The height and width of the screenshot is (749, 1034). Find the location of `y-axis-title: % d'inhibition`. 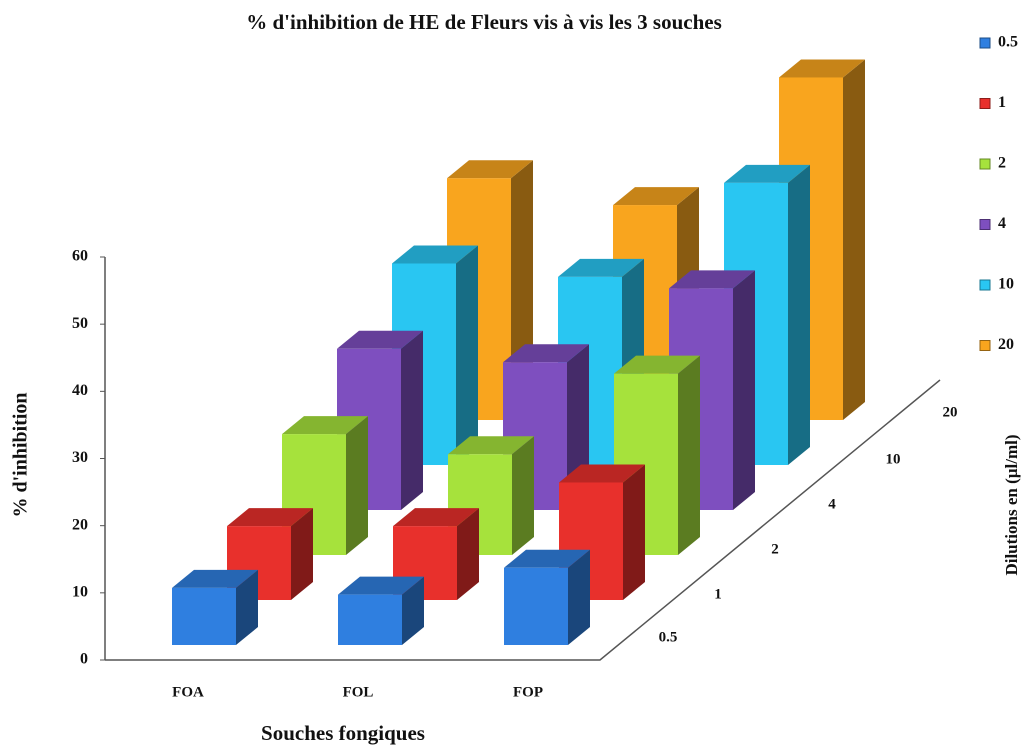

y-axis-title: % d'inhibition is located at coordinates (21, 454).